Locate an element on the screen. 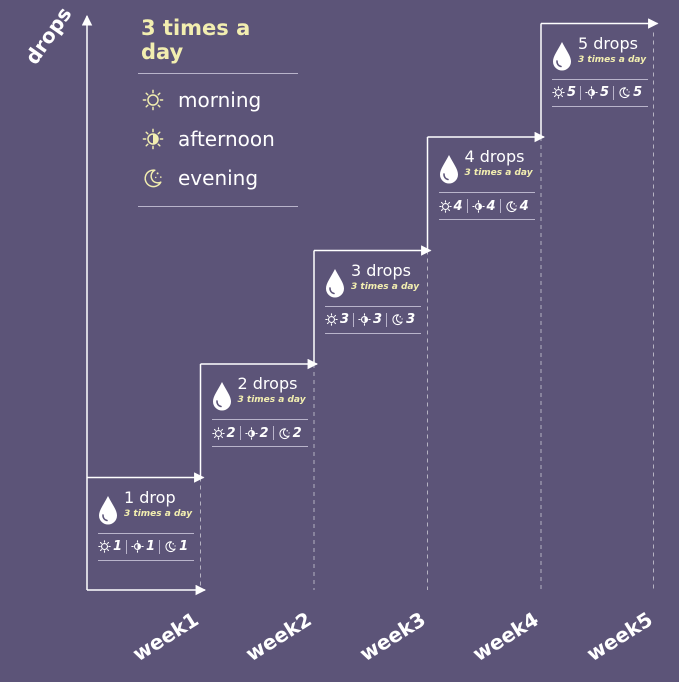 The width and height of the screenshot is (679, 682). dose-amount: 2 drops is located at coordinates (267, 383).